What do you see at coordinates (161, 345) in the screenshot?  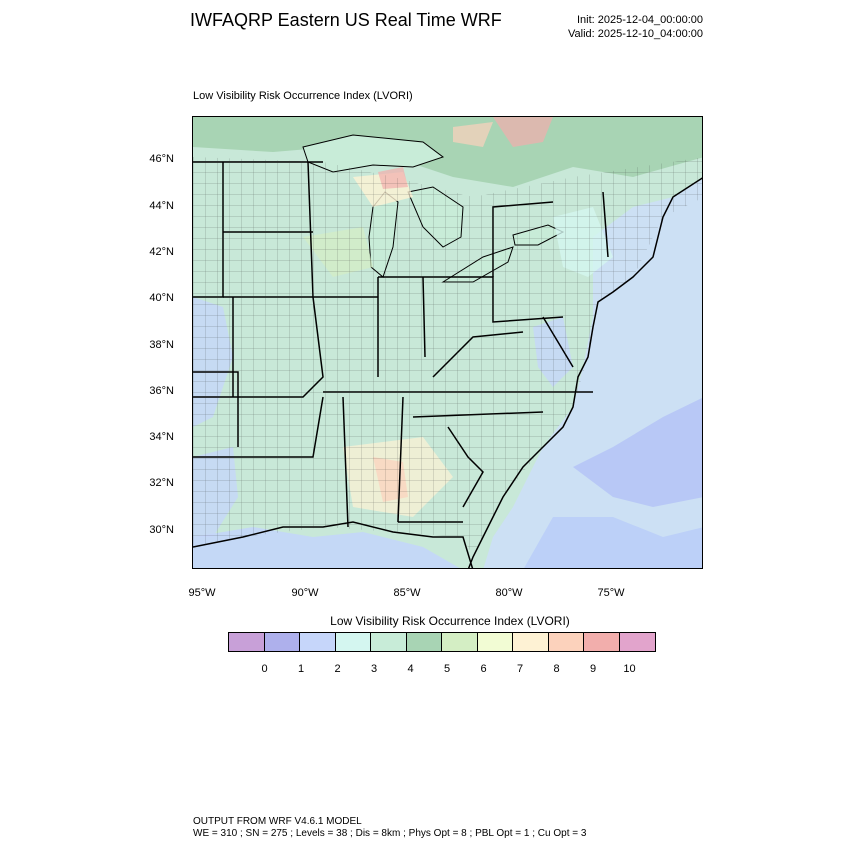 I see `lat-label: 38°N` at bounding box center [161, 345].